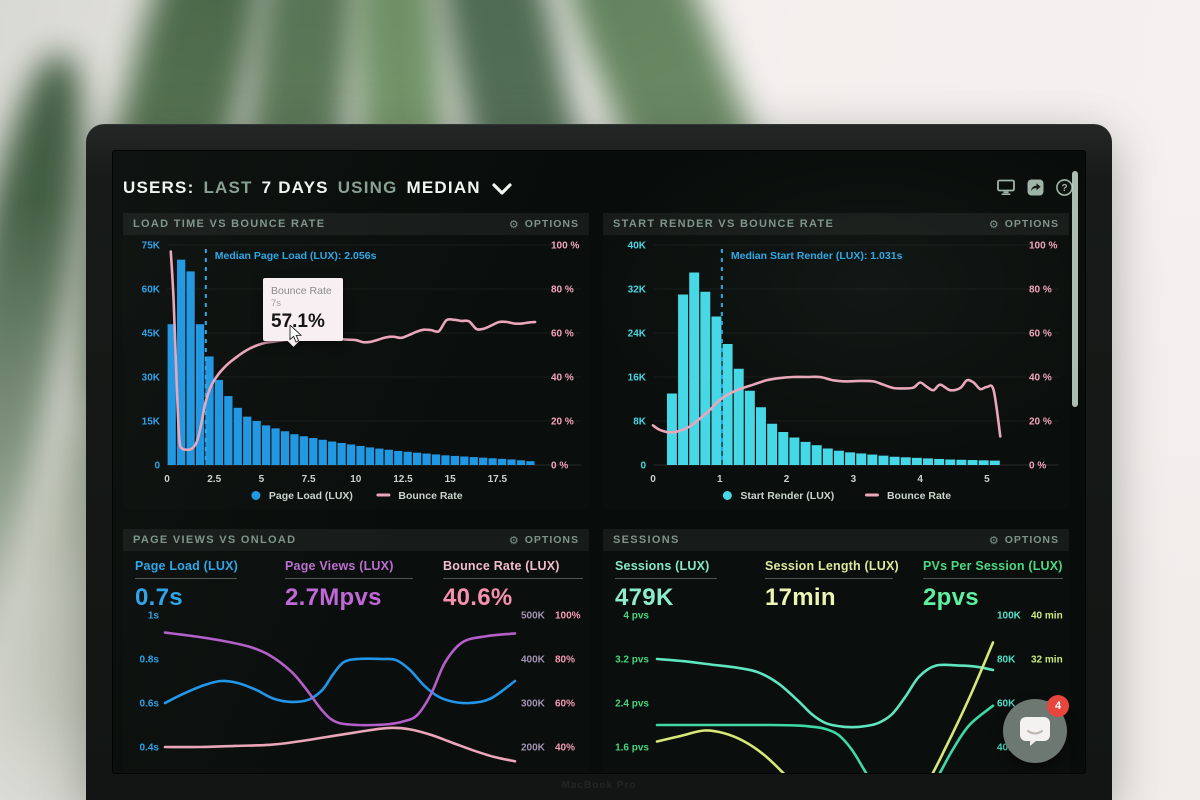 This screenshot has height=800, width=1200. I want to click on users-range-dropdown: USERS: LAST 7 DAYS USING MEDIAN, so click(317, 188).